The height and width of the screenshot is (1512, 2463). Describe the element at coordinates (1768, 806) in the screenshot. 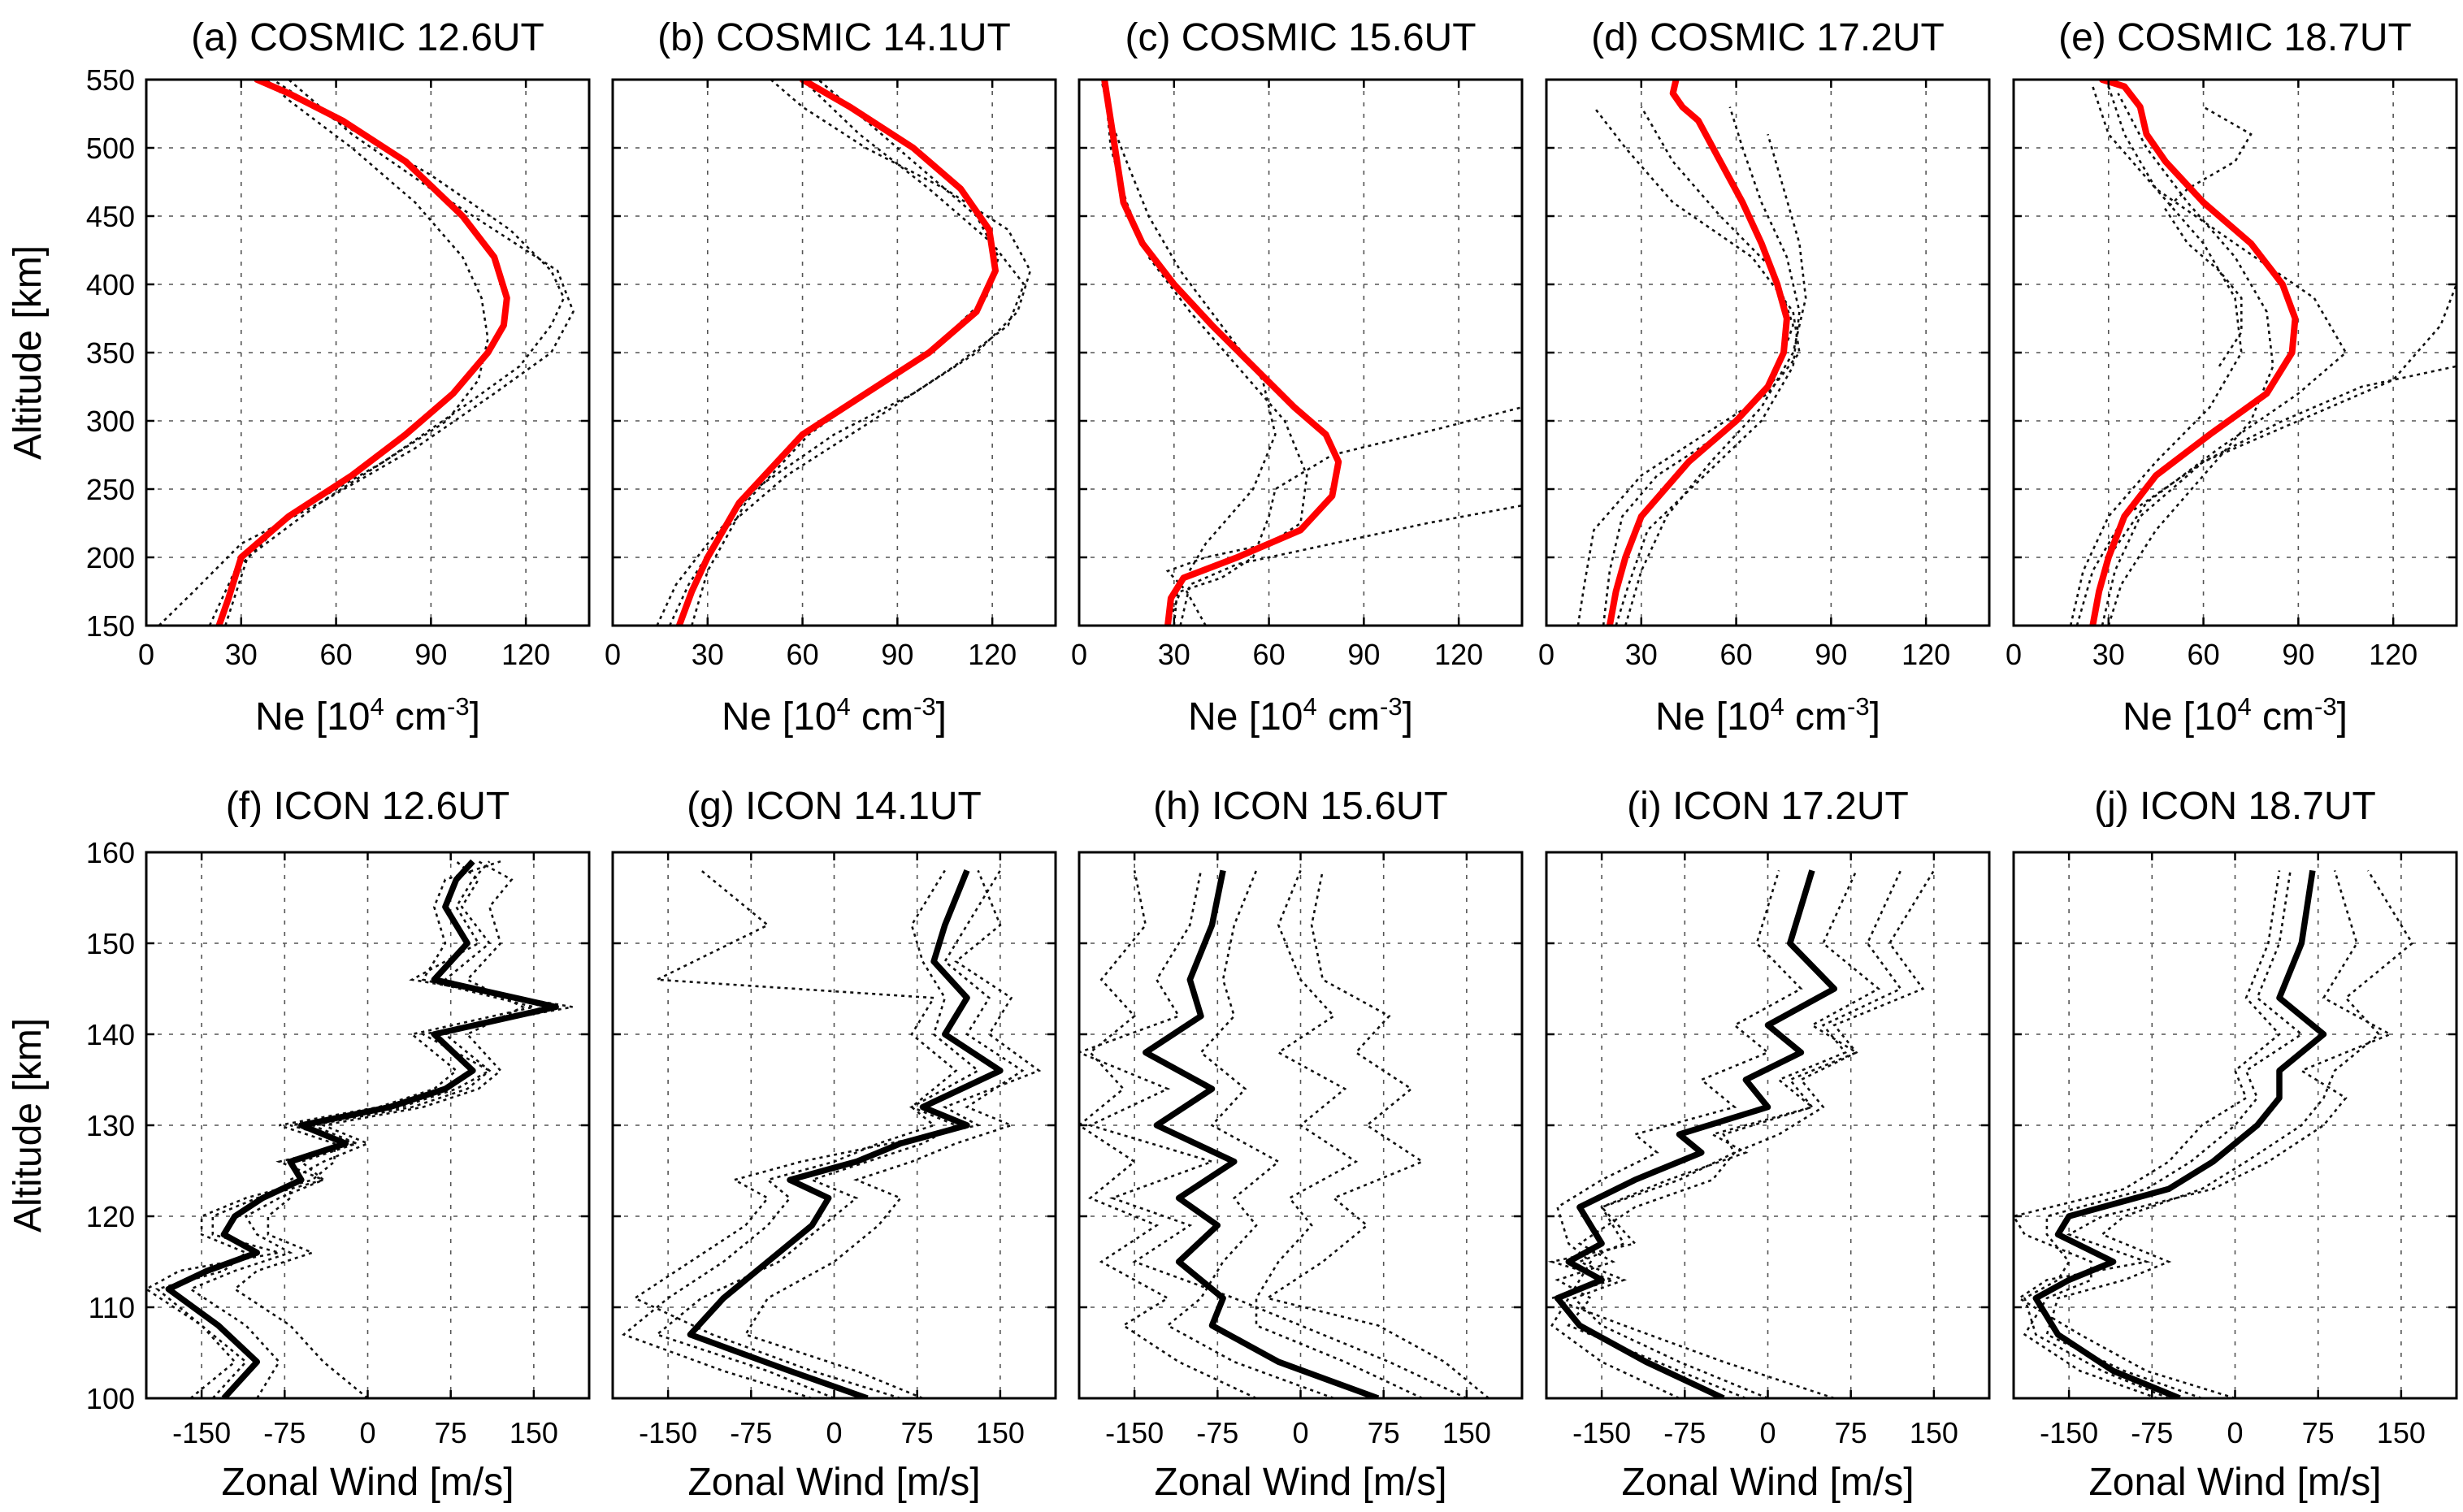

I see `panel-title: (i) ICON 17.2UT` at that location.